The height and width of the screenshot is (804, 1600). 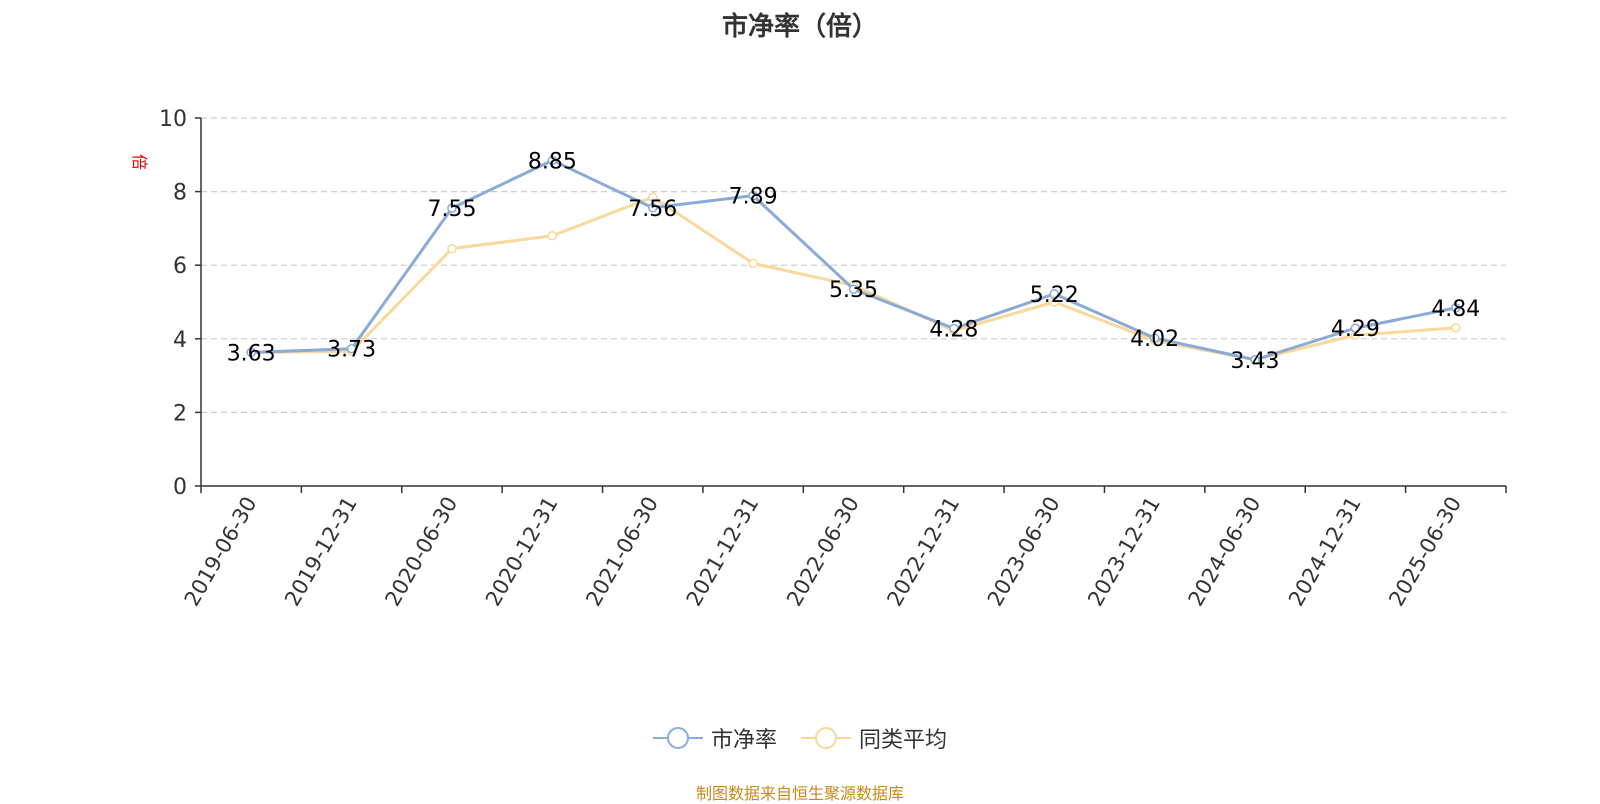 I want to click on data-label: 7.89, so click(x=753, y=197).